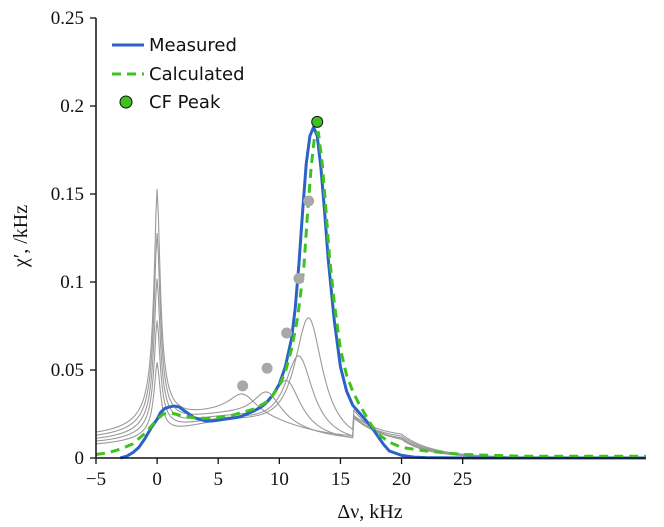 The image size is (664, 527). I want to click on legend: Measured Calculated CF Peak, so click(178, 74).